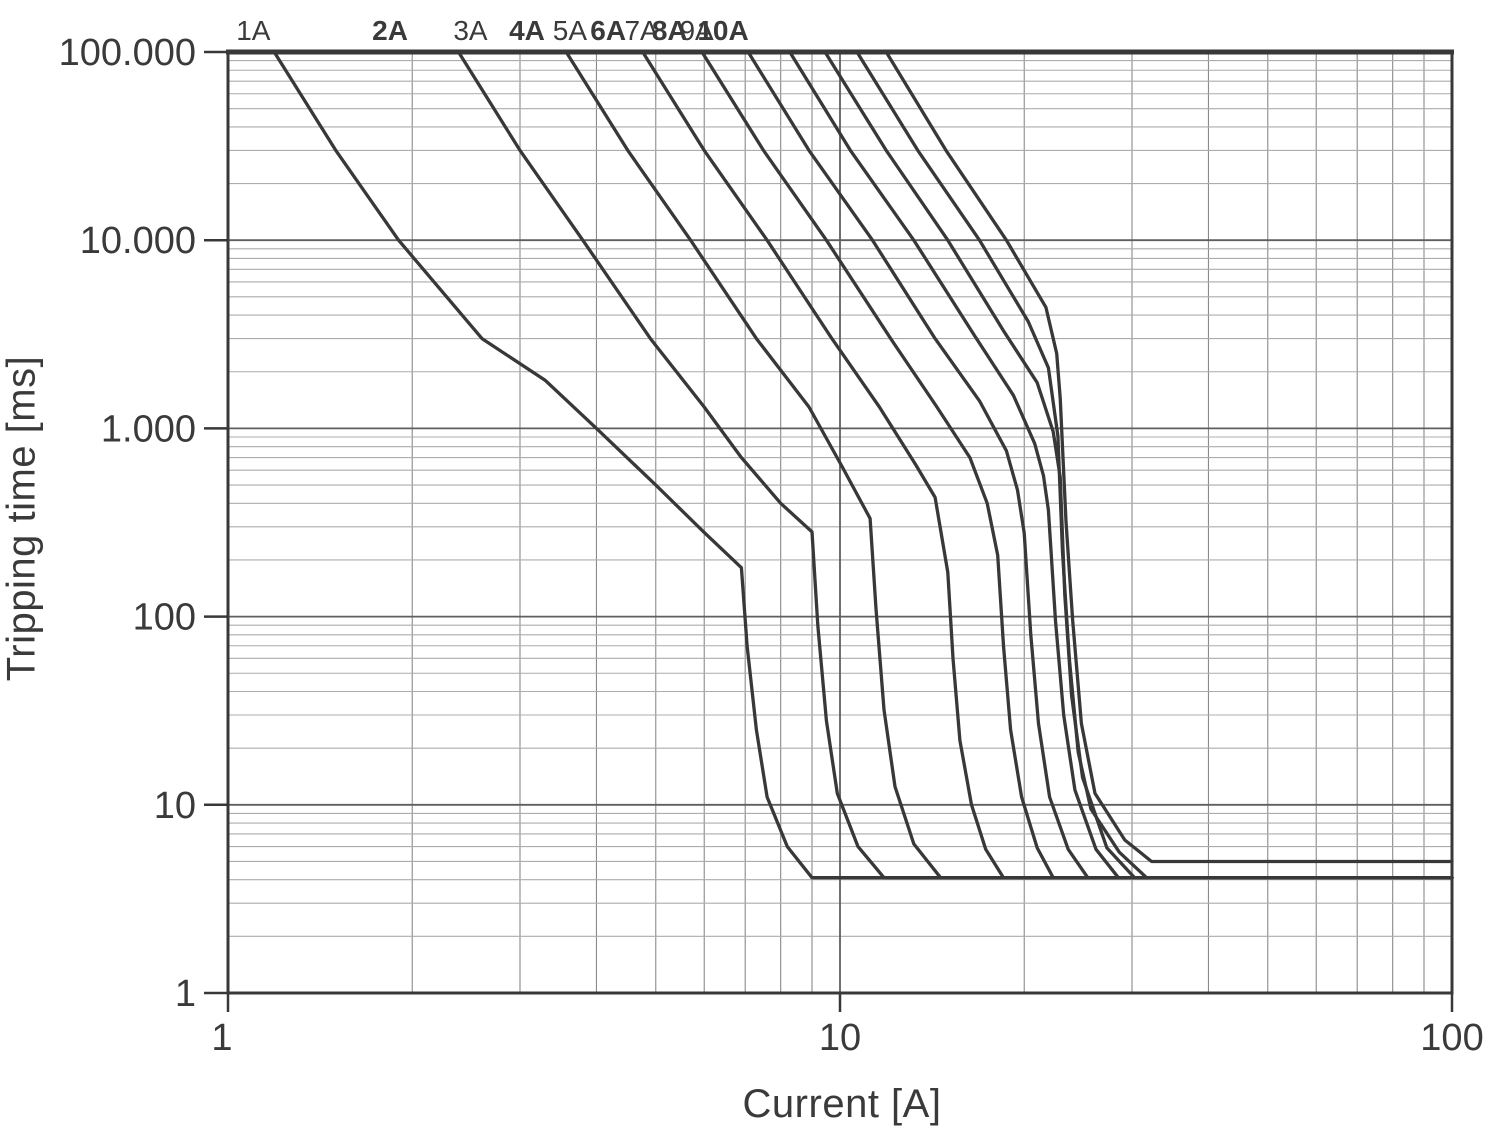  I want to click on curve-rating-label-9A: 9A, so click(696, 30).